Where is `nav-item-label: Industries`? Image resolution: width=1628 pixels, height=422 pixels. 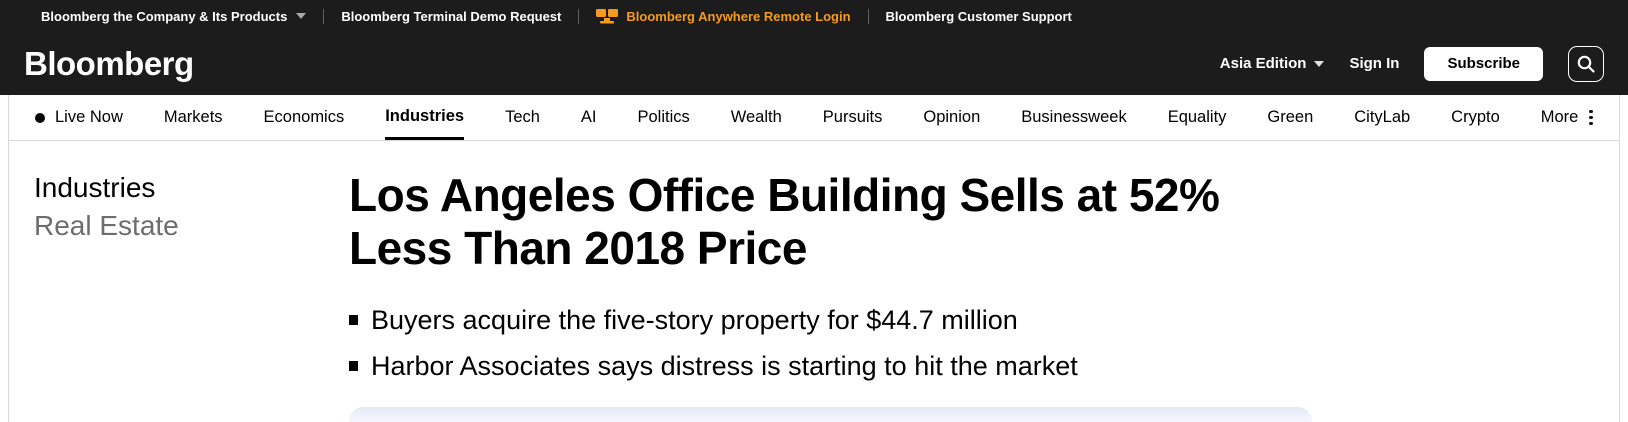
nav-item-label: Industries is located at coordinates (425, 115).